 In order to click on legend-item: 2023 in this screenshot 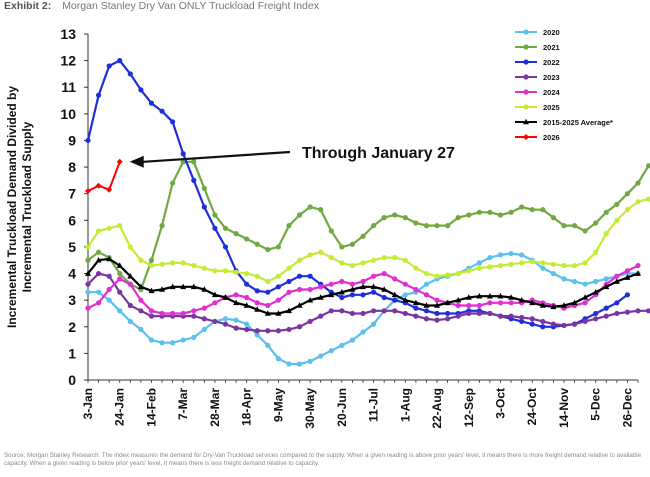, I will do `click(537, 77)`.